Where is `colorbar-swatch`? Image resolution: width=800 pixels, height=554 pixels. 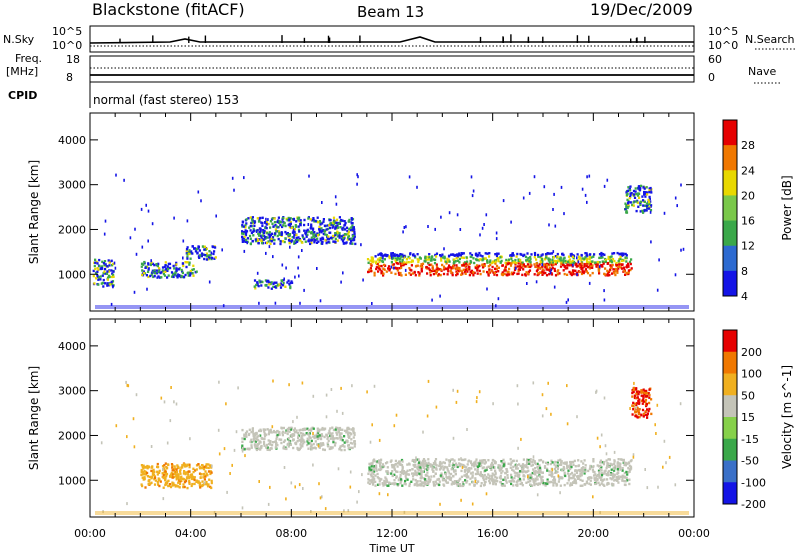
colorbar-swatch is located at coordinates (730, 428).